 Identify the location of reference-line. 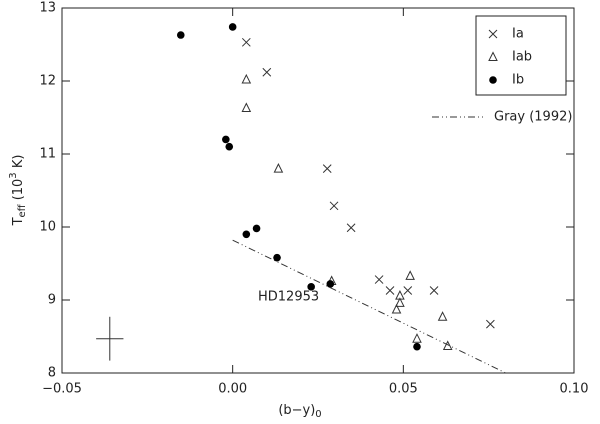
(369, 306).